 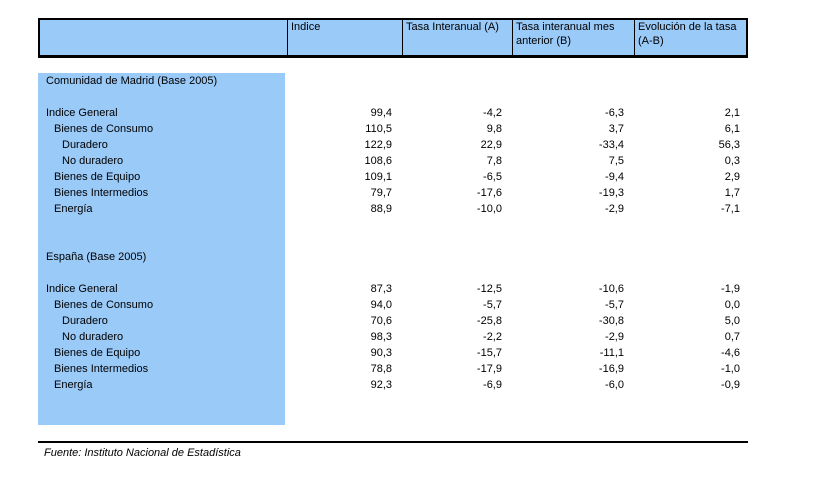 I want to click on row-label: Duradero, so click(x=161, y=321).